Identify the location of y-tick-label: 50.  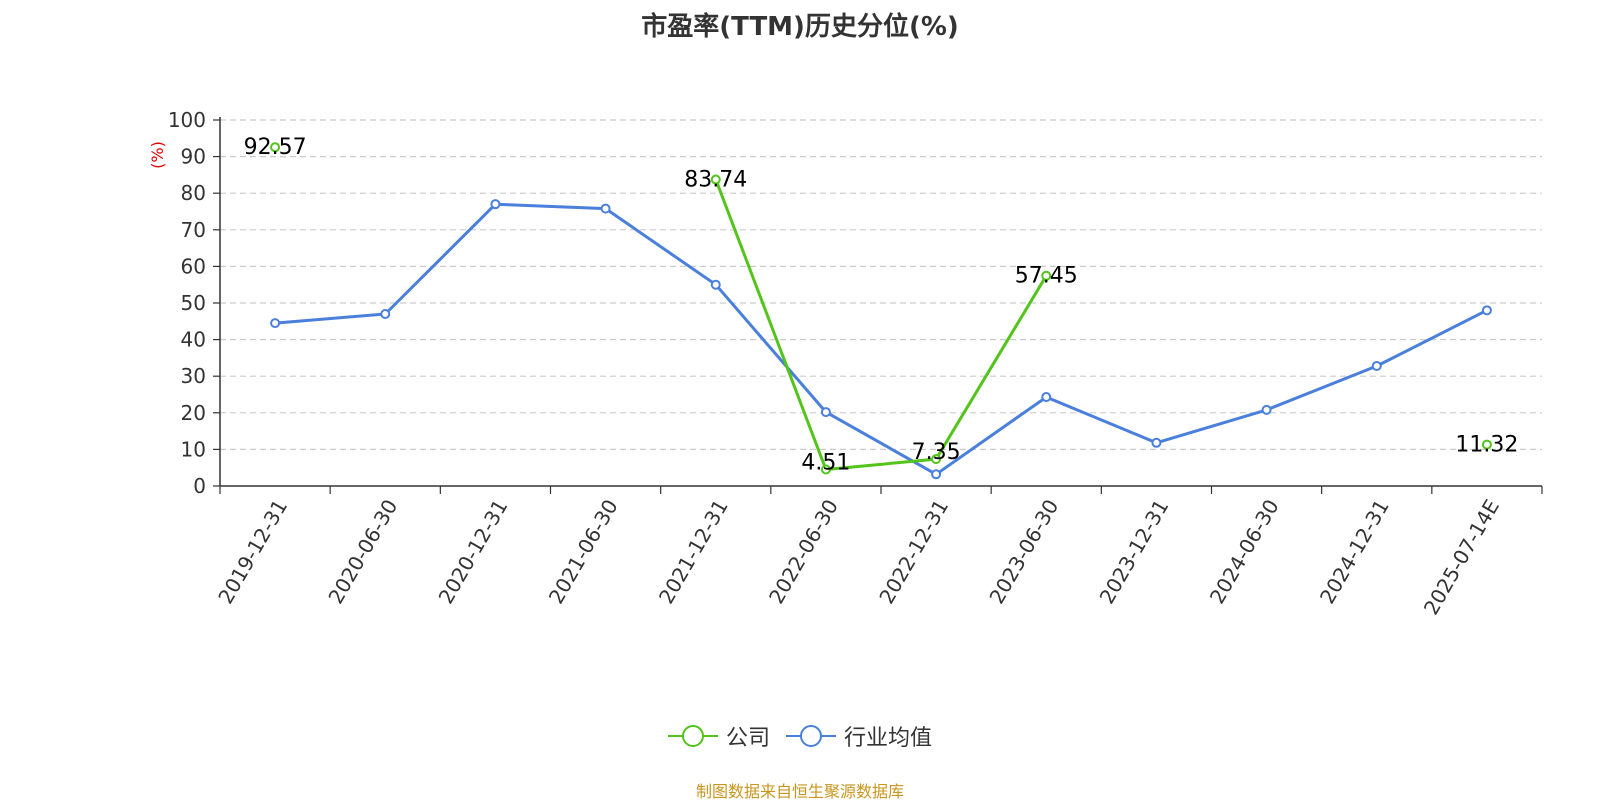
(193, 303).